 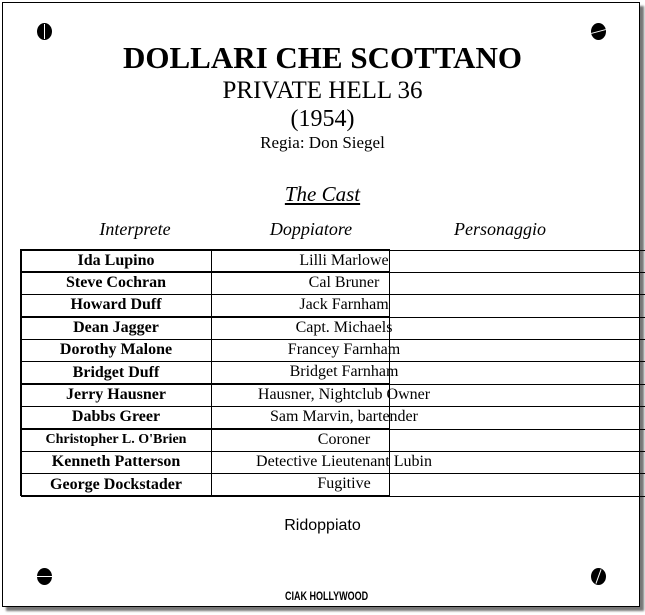 What do you see at coordinates (135, 229) in the screenshot?
I see `header-actor: Interprete` at bounding box center [135, 229].